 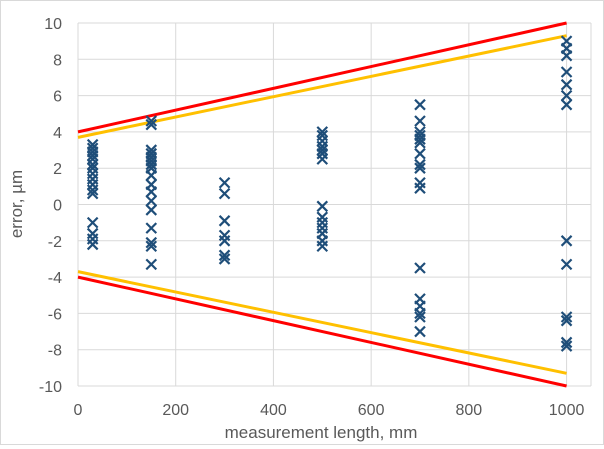 I want to click on x-tick-label: 600, so click(x=371, y=410).